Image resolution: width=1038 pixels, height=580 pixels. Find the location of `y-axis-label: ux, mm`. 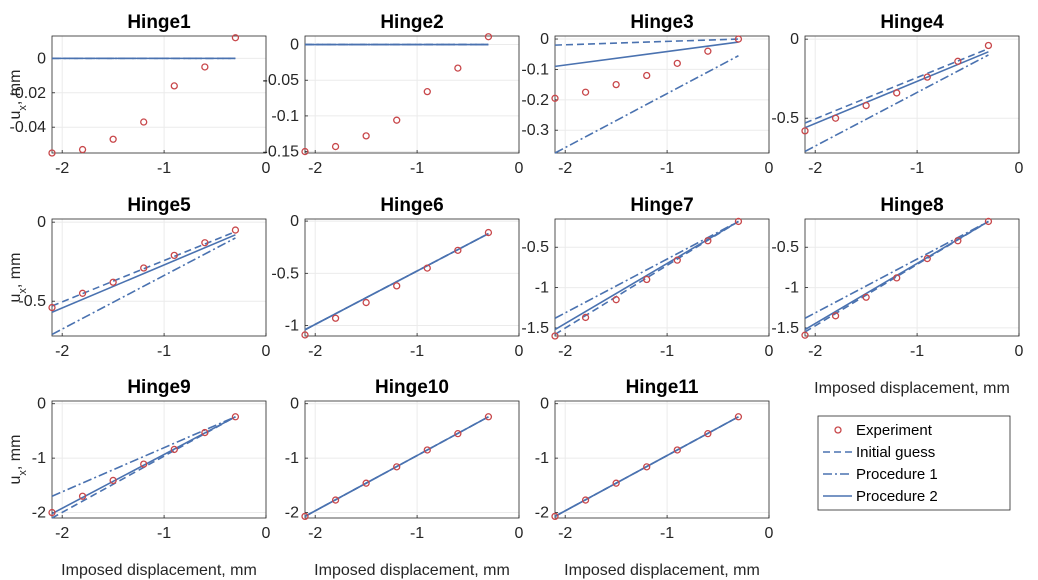

y-axis-label: ux, mm is located at coordinates (18, 95).